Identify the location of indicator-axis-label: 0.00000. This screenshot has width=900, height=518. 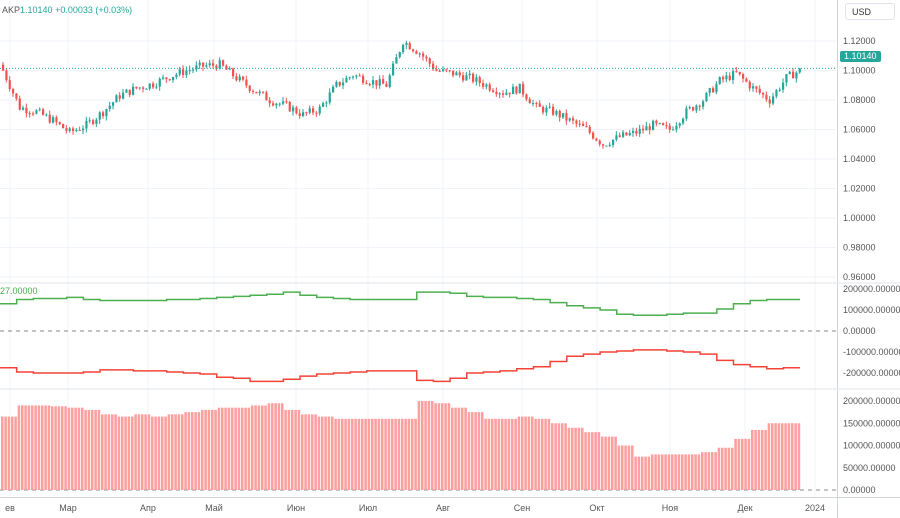
(859, 331).